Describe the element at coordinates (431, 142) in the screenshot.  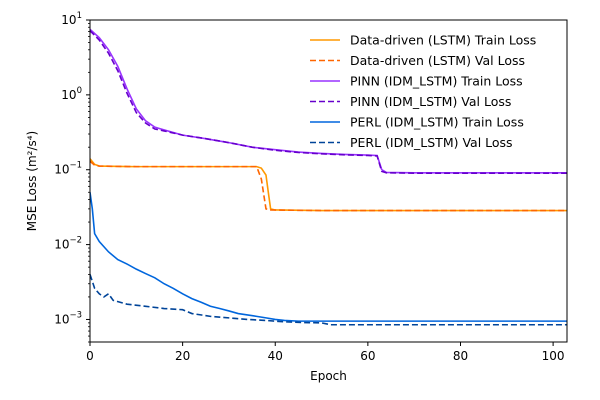
I see `legend-label: PERL (IDM_LSTM) Val Loss` at that location.